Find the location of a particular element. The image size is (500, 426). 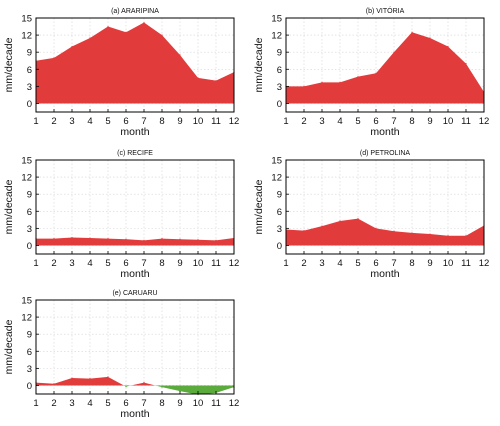

chart-title: (b) VITÓRIA is located at coordinates (385, 10).